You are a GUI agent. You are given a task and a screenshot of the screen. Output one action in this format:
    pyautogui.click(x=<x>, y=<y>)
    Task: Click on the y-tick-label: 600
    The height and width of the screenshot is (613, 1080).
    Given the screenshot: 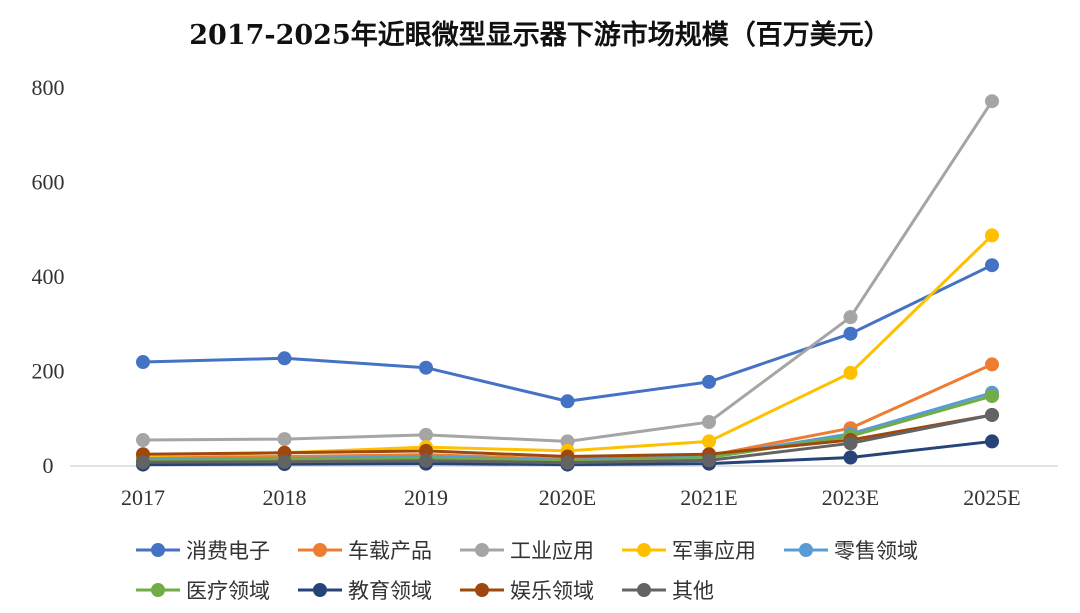 What is the action you would take?
    pyautogui.click(x=48, y=182)
    